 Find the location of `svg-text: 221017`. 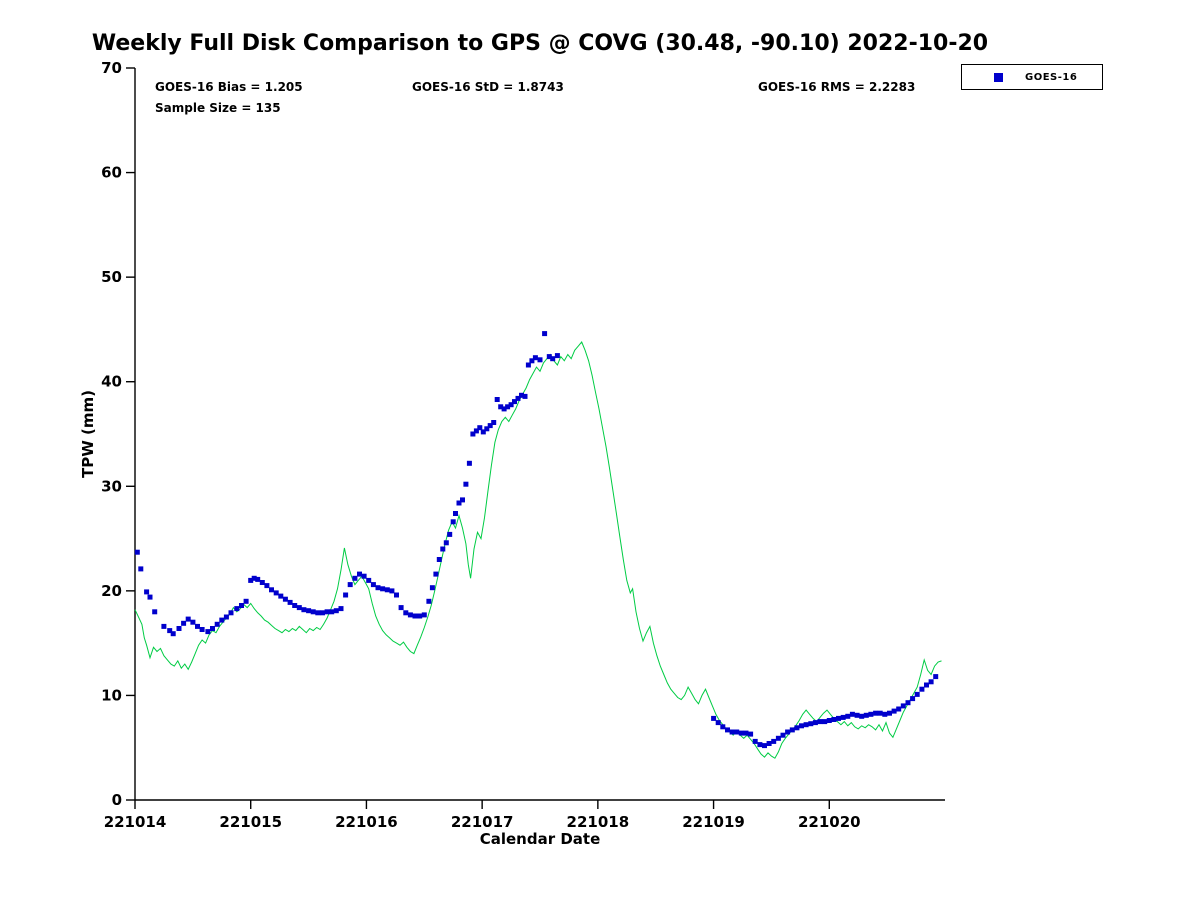

svg-text: 221017 is located at coordinates (482, 822).